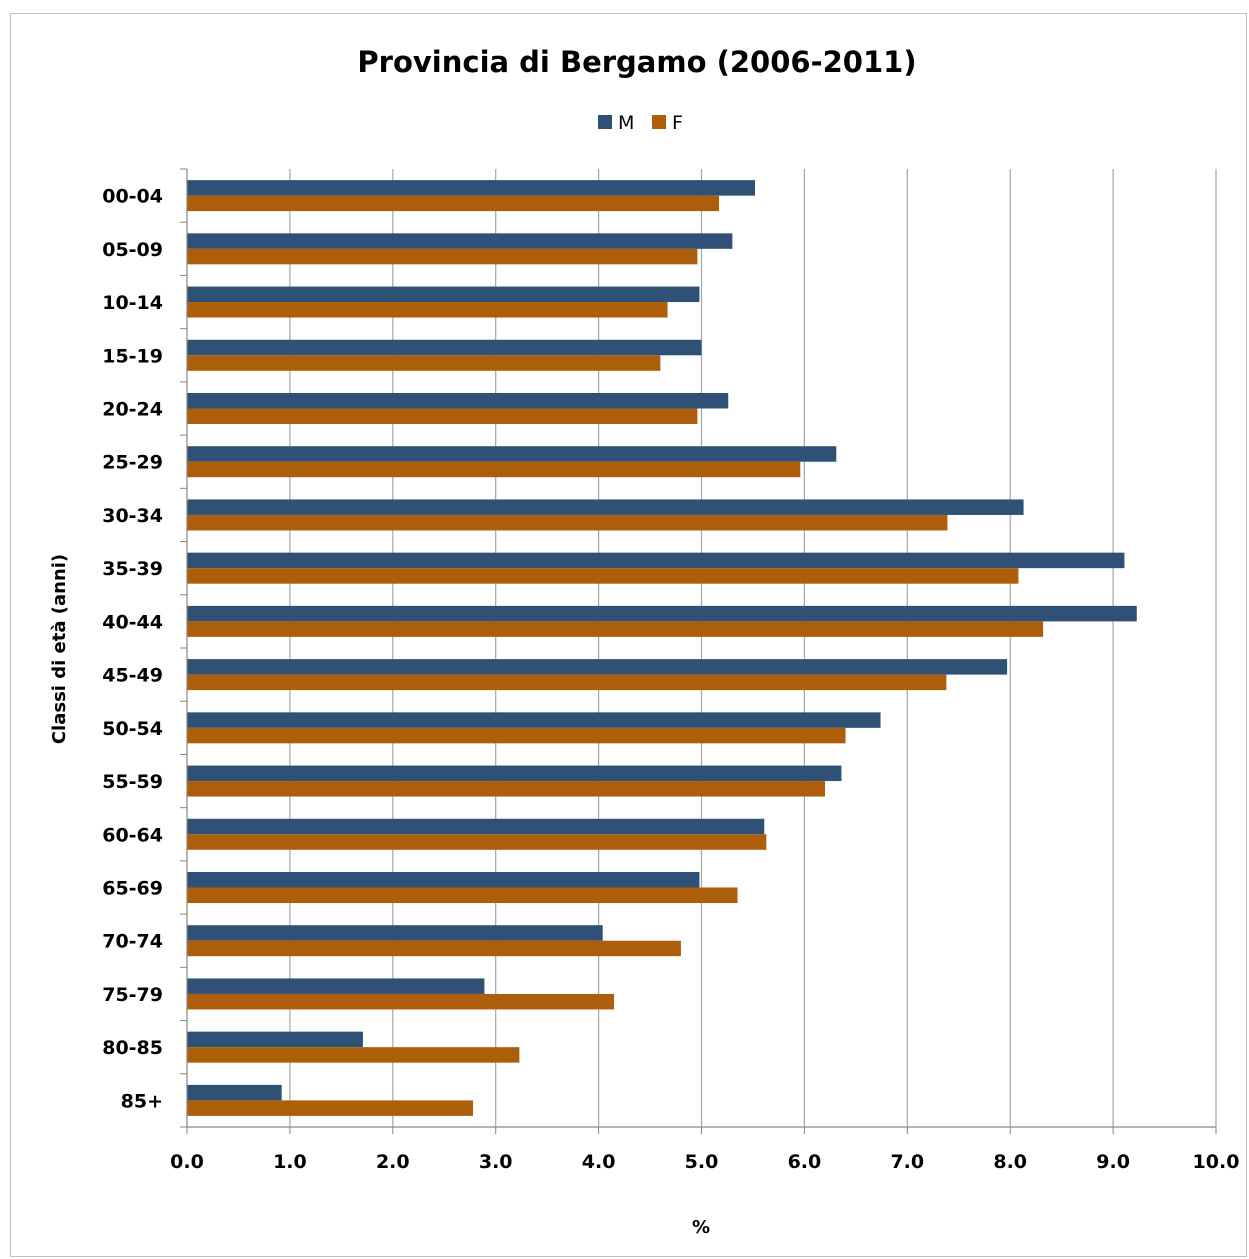 Image resolution: width=1249 pixels, height=1259 pixels. Describe the element at coordinates (132, 995) in the screenshot. I see `category-label: 75-79` at that location.